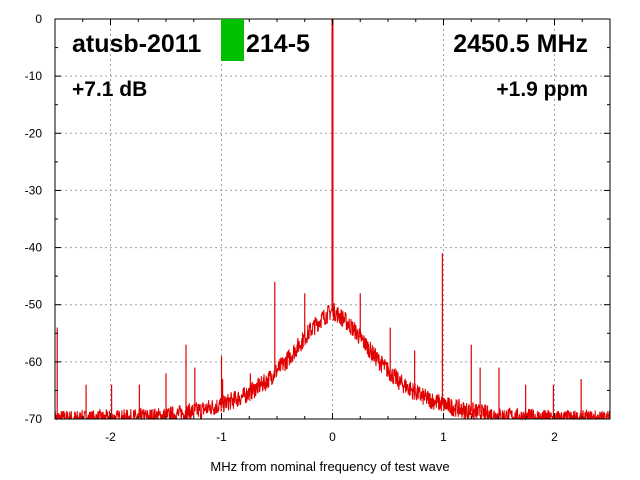 The image size is (640, 480). Describe the element at coordinates (38, 19) in the screenshot. I see `y-tick-label: 0` at that location.